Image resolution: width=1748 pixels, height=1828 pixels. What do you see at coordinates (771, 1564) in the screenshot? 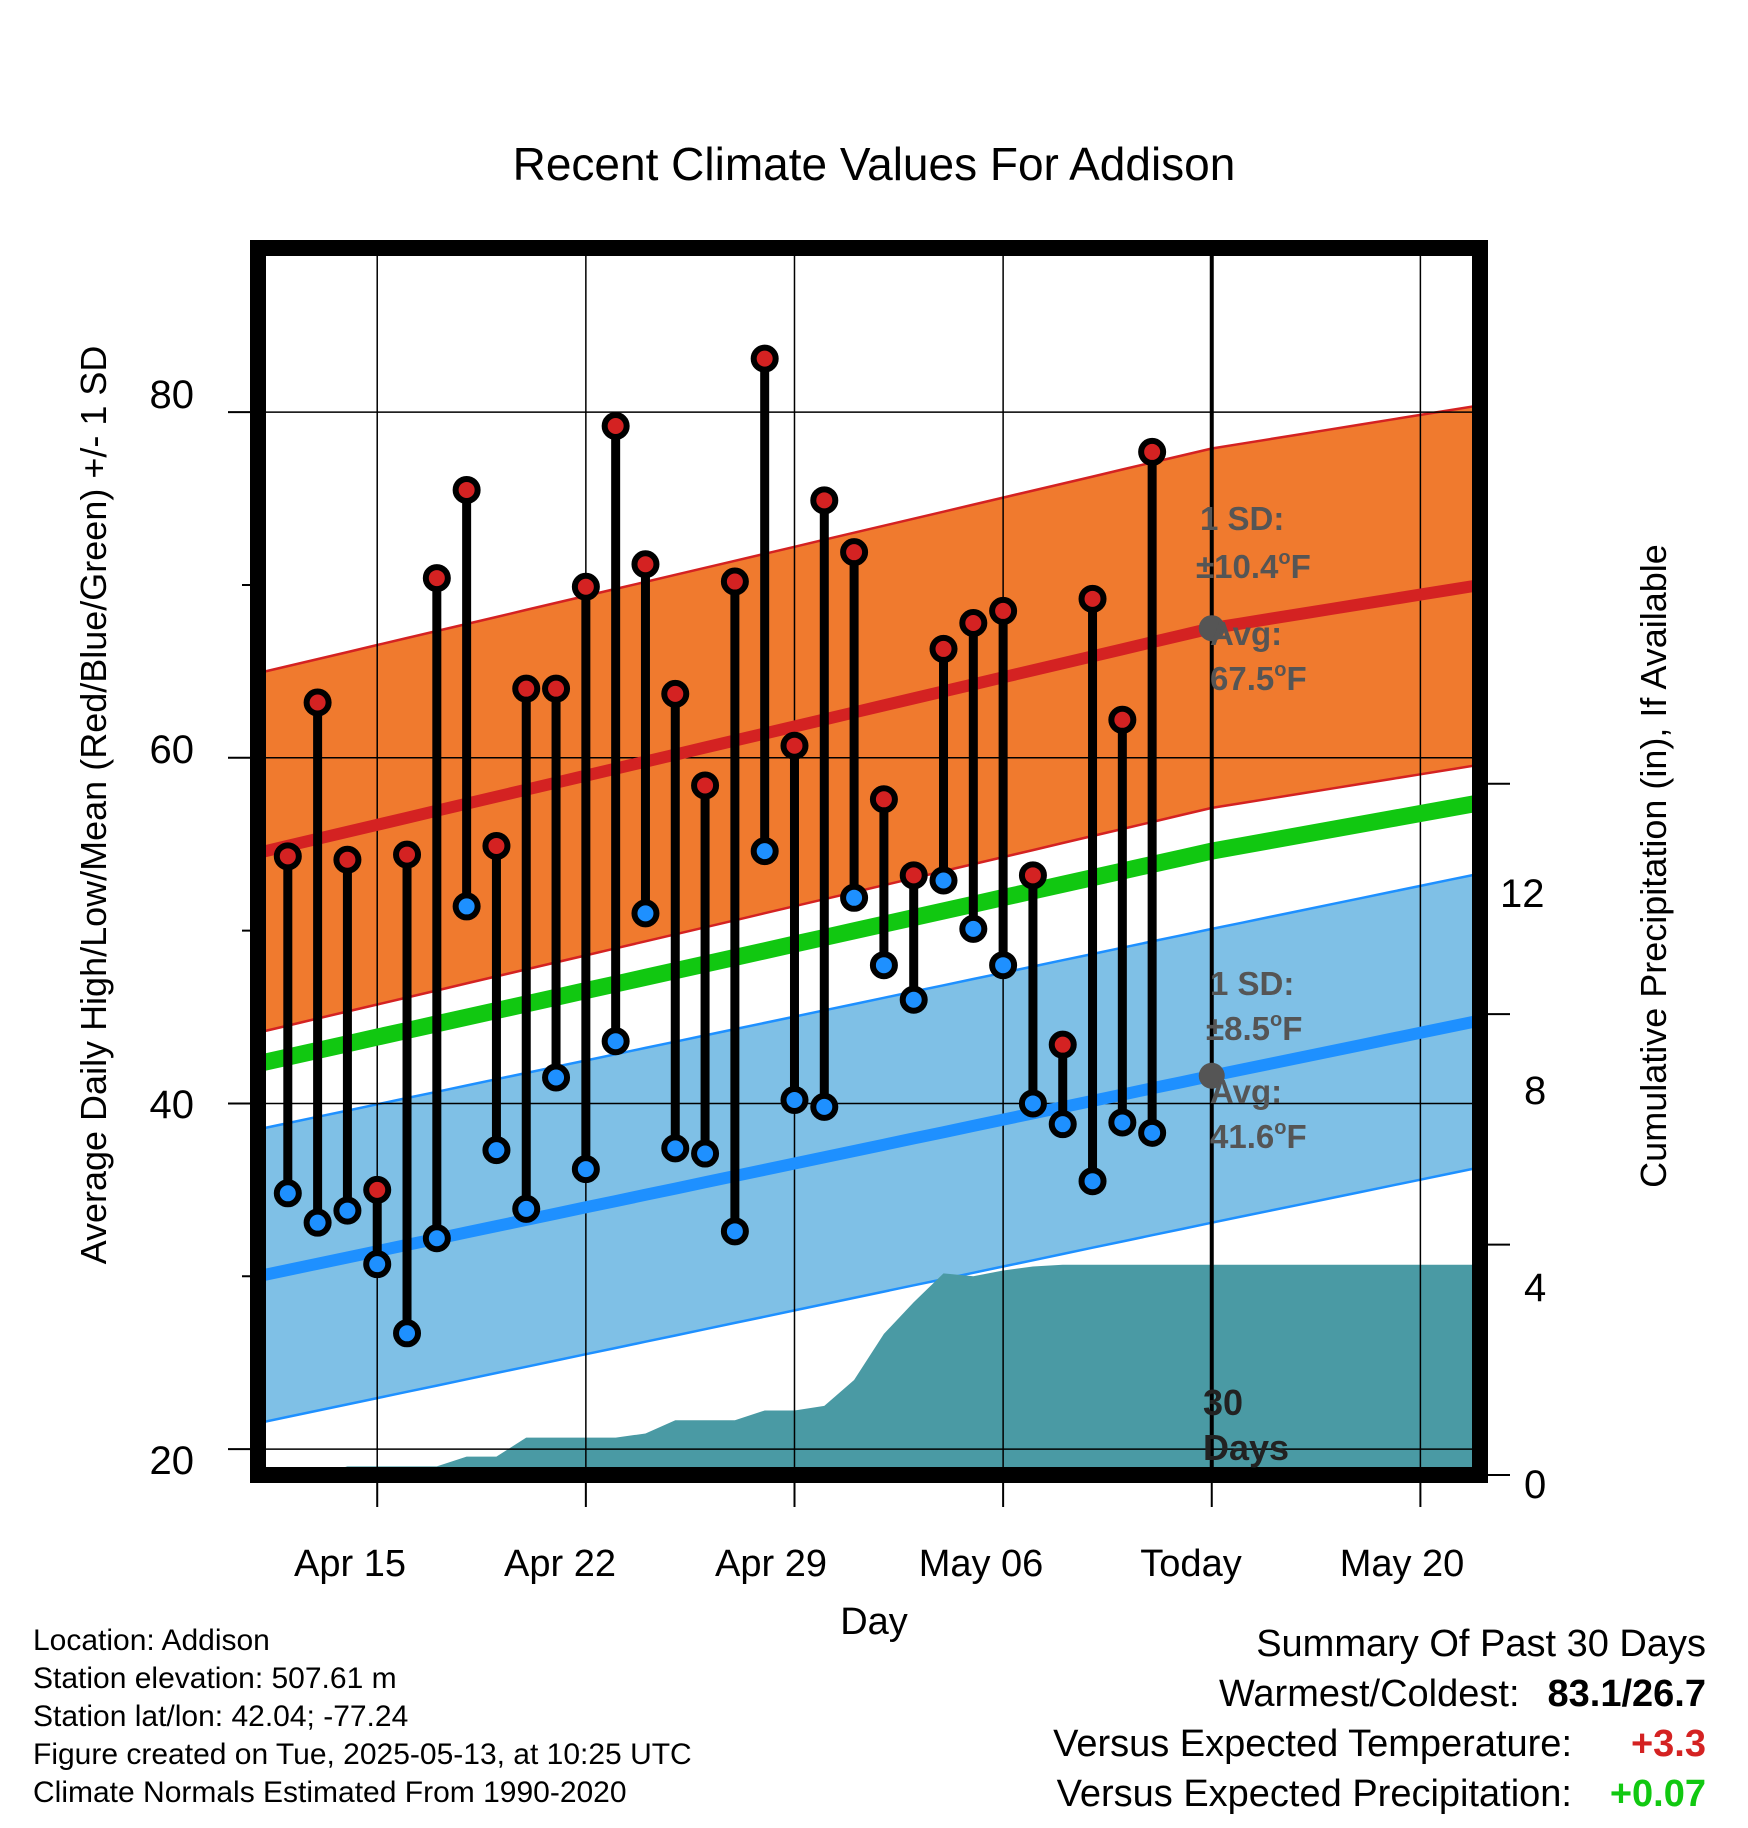
I see `x-tick-label: Apr 29` at bounding box center [771, 1564].